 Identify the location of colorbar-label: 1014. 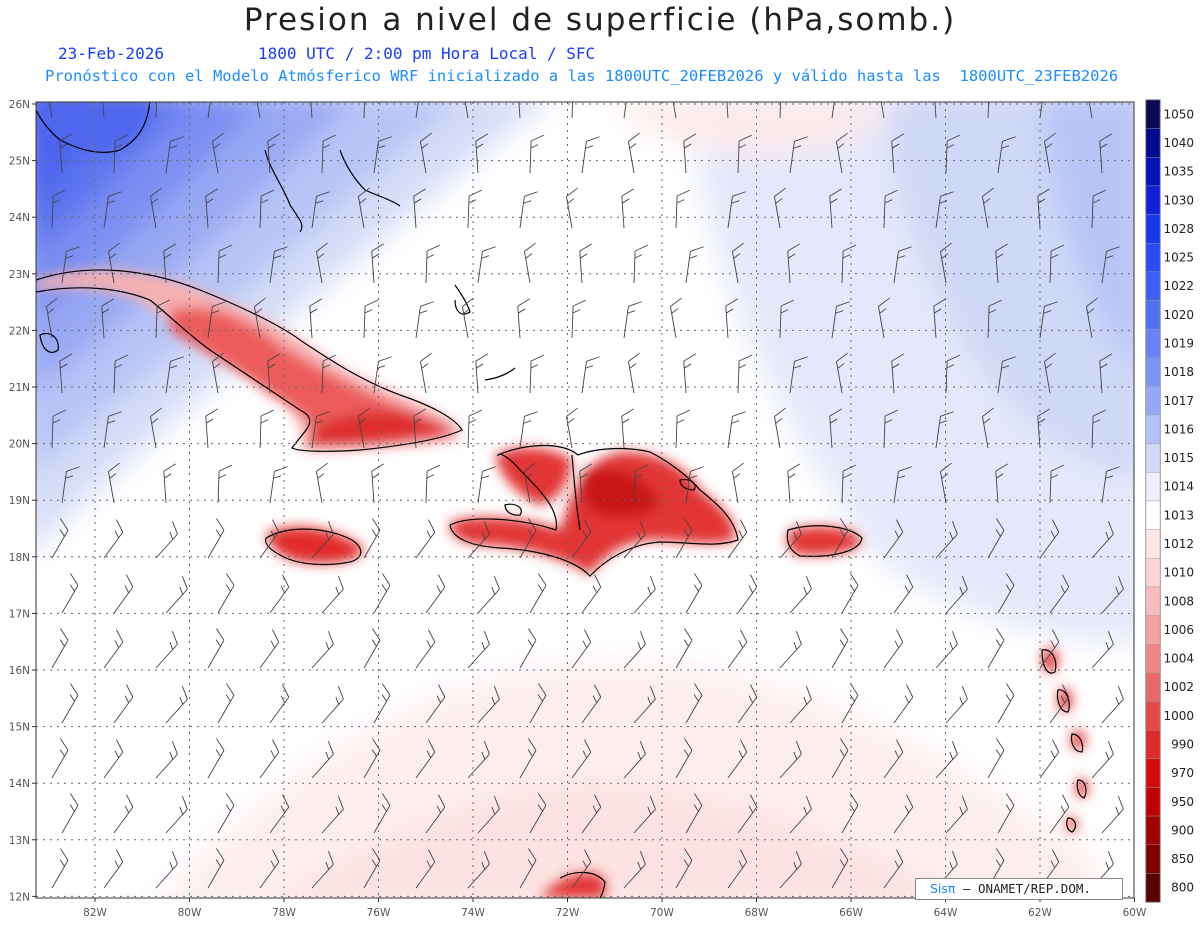
(1178, 487).